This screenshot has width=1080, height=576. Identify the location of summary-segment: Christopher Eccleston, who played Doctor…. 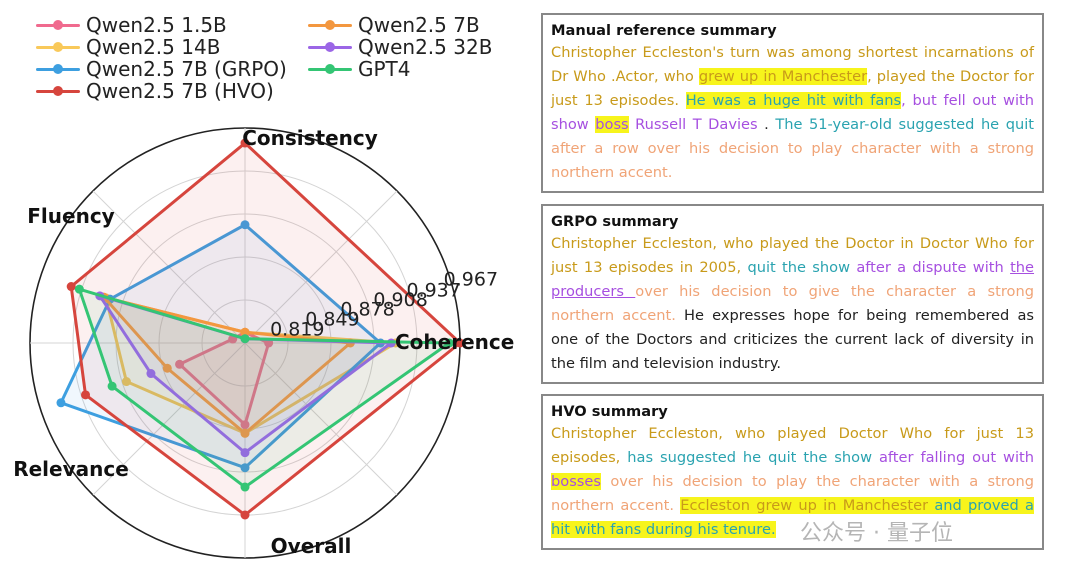
(792, 445).